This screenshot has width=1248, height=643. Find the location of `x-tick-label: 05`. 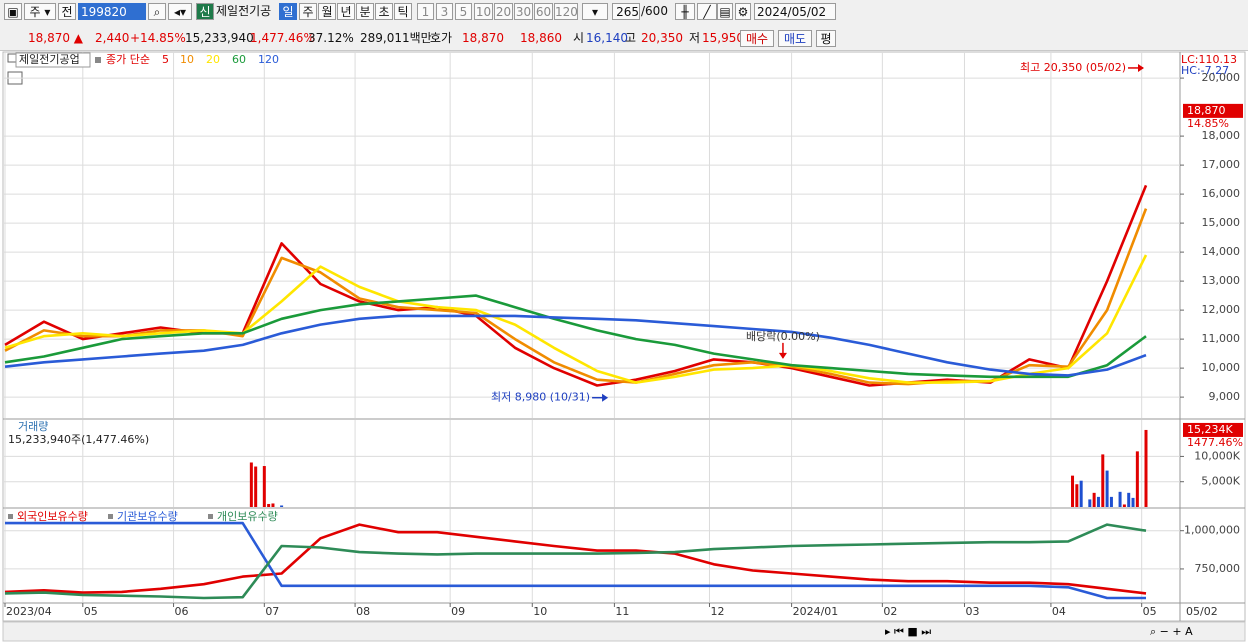

x-tick-label: 05 is located at coordinates (91, 611).